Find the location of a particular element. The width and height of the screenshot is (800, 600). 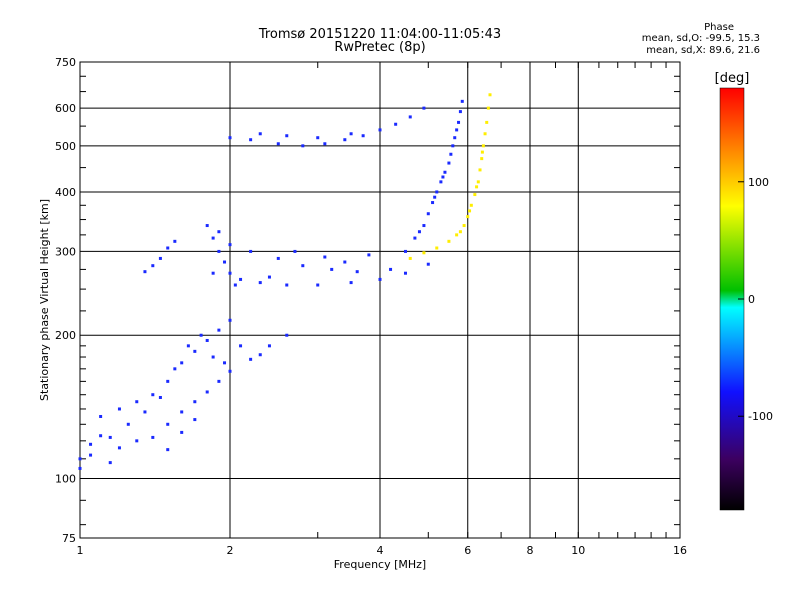

colorbar-tick-label: 100 is located at coordinates (758, 182).